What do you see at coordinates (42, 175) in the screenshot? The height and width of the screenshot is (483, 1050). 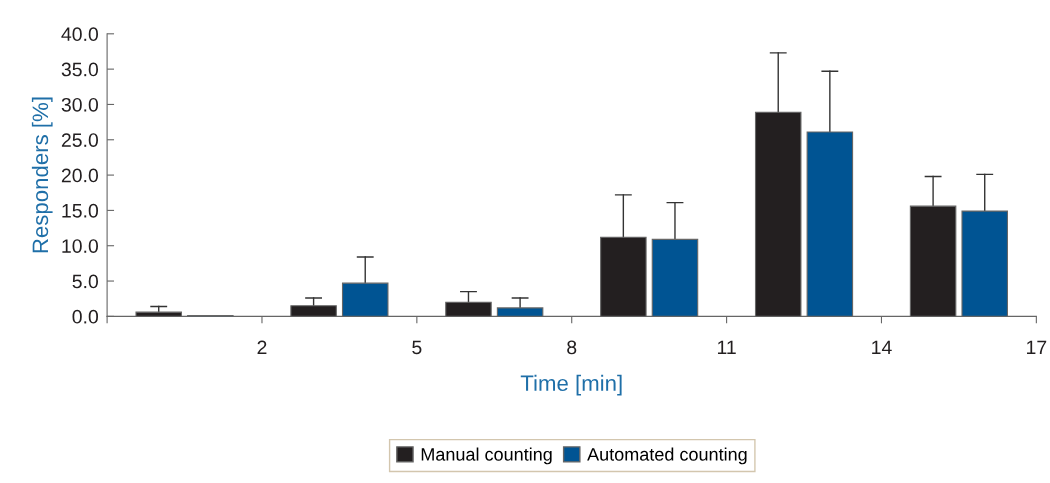 I see `y-axis-title: Responders [%]` at bounding box center [42, 175].